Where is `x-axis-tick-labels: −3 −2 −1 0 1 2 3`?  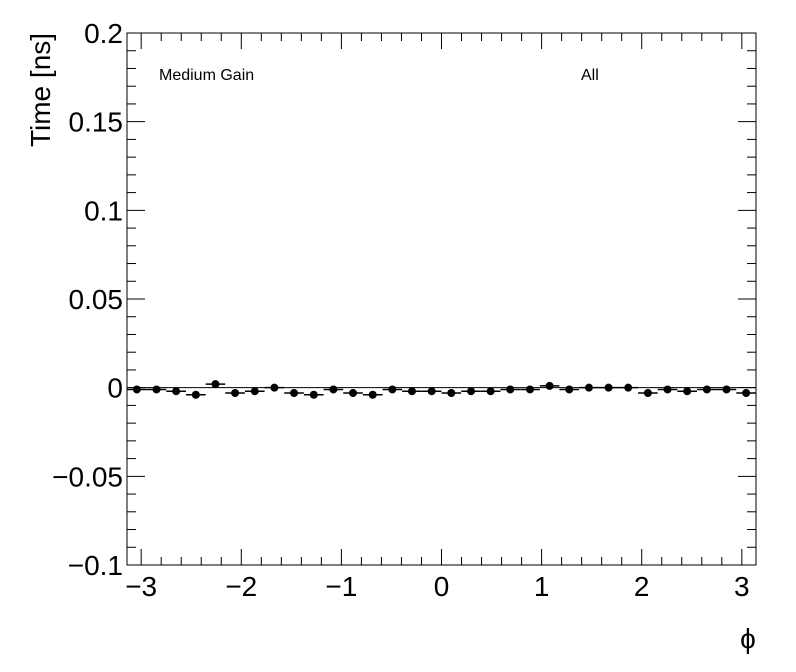 x-axis-tick-labels: −3 −2 −1 0 1 2 3 is located at coordinates (437, 586).